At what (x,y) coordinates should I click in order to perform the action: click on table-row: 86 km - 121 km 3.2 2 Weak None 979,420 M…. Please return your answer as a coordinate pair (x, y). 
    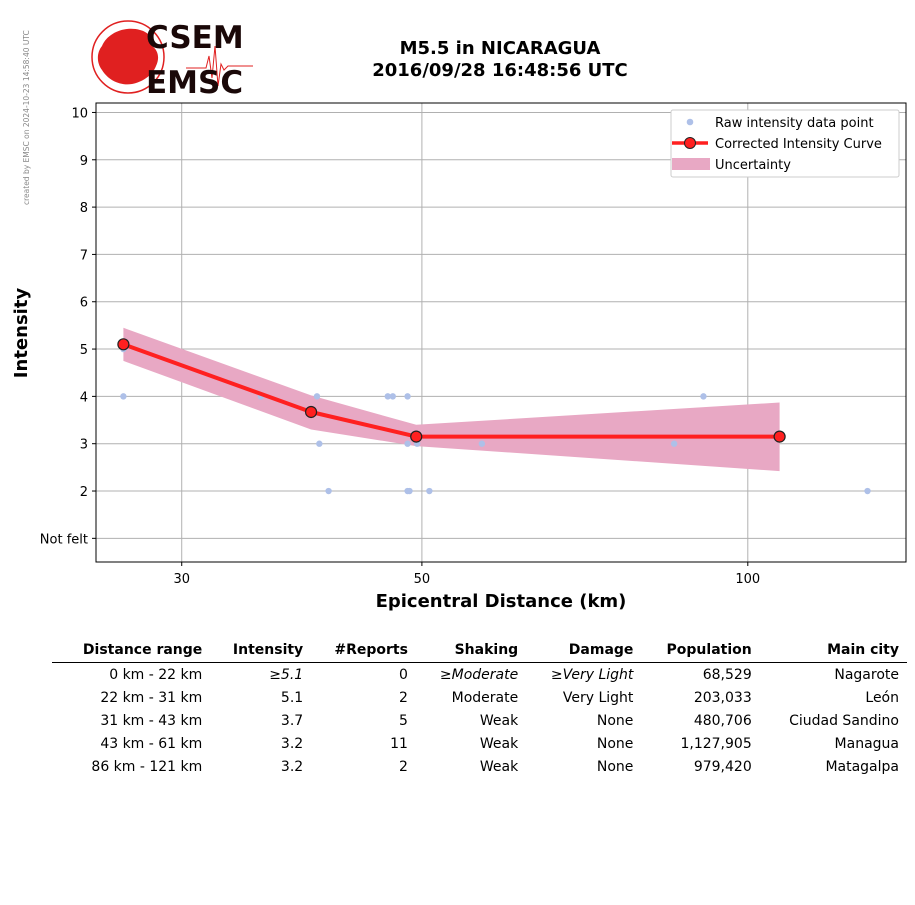
    Looking at the image, I should click on (479, 766).